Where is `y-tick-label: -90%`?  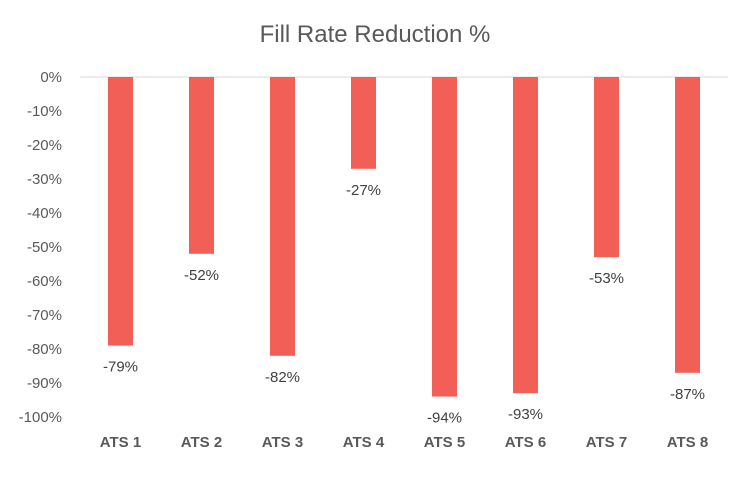 y-tick-label: -90% is located at coordinates (44, 383).